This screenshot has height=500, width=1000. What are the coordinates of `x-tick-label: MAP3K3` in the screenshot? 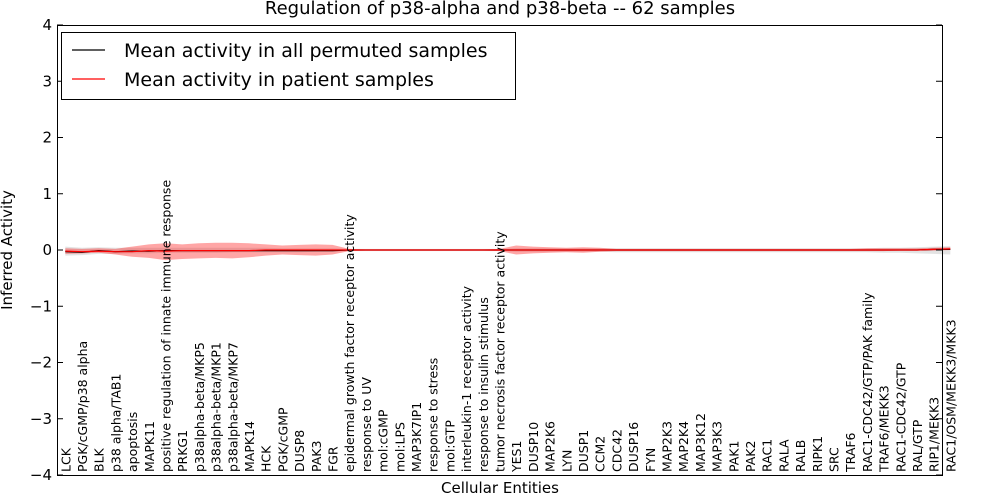 It's located at (717, 446).